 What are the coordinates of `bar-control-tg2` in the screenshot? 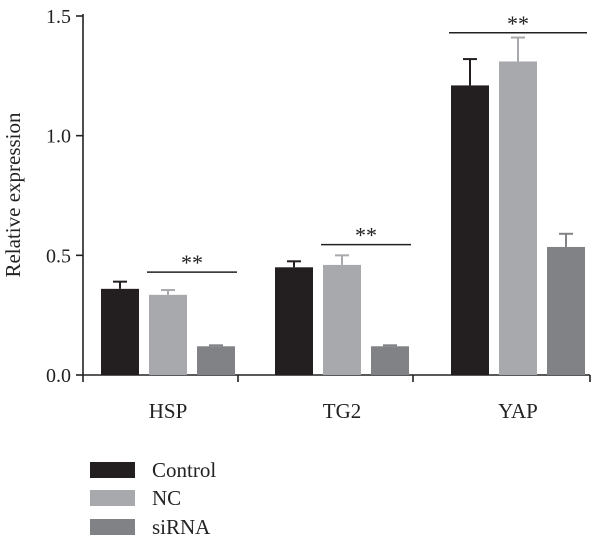 It's located at (294, 321).